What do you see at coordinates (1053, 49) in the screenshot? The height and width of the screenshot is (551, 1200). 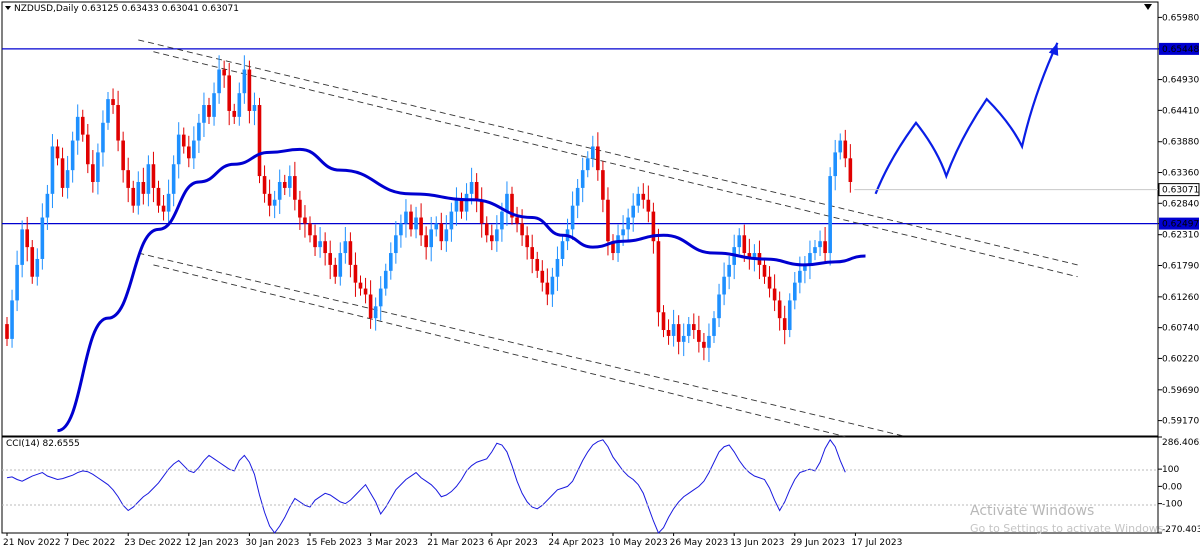 I see `projection-arrowhead` at bounding box center [1053, 49].